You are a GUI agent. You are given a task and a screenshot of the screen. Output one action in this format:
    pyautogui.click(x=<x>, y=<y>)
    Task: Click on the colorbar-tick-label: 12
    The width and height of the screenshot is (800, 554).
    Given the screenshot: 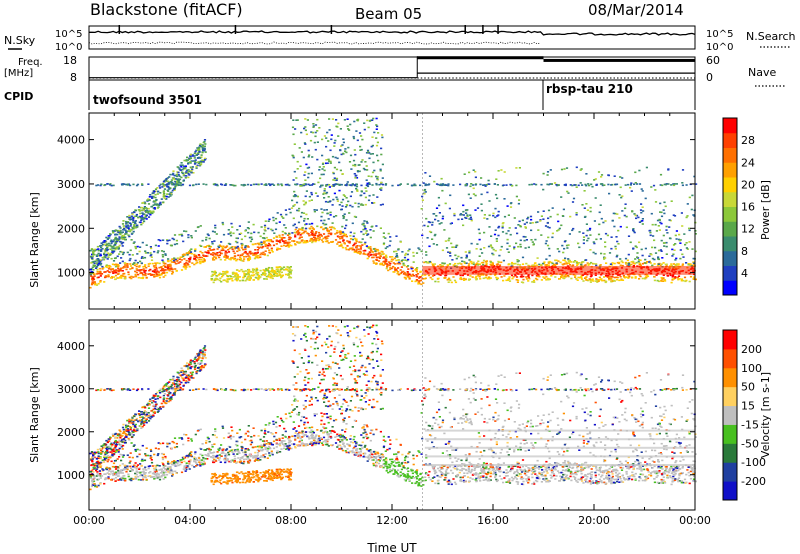 What is the action you would take?
    pyautogui.click(x=748, y=229)
    